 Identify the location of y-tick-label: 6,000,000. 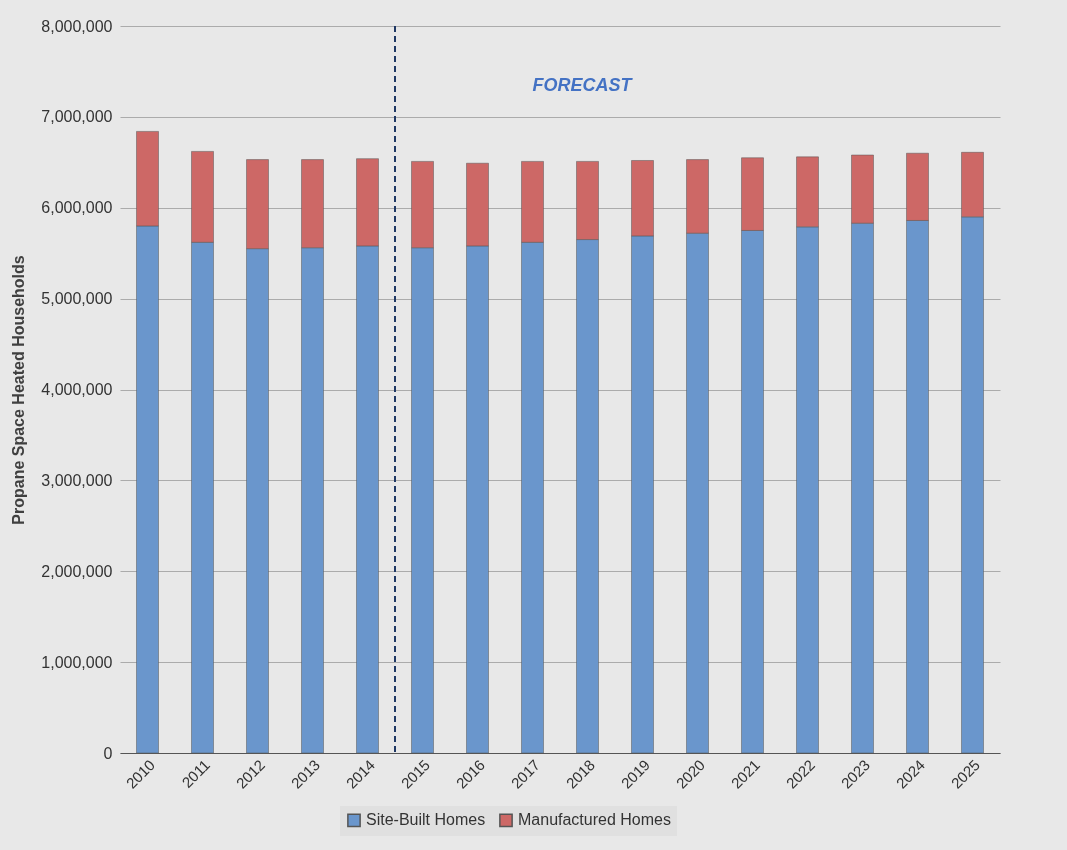
(77, 208).